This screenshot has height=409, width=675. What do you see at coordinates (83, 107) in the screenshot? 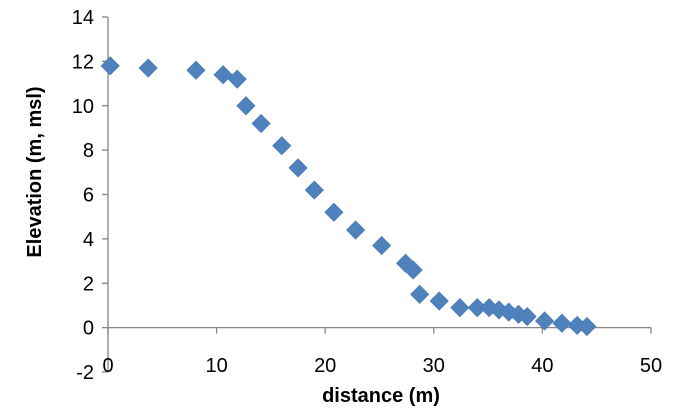
I see `y-tick-label: 10` at bounding box center [83, 107].